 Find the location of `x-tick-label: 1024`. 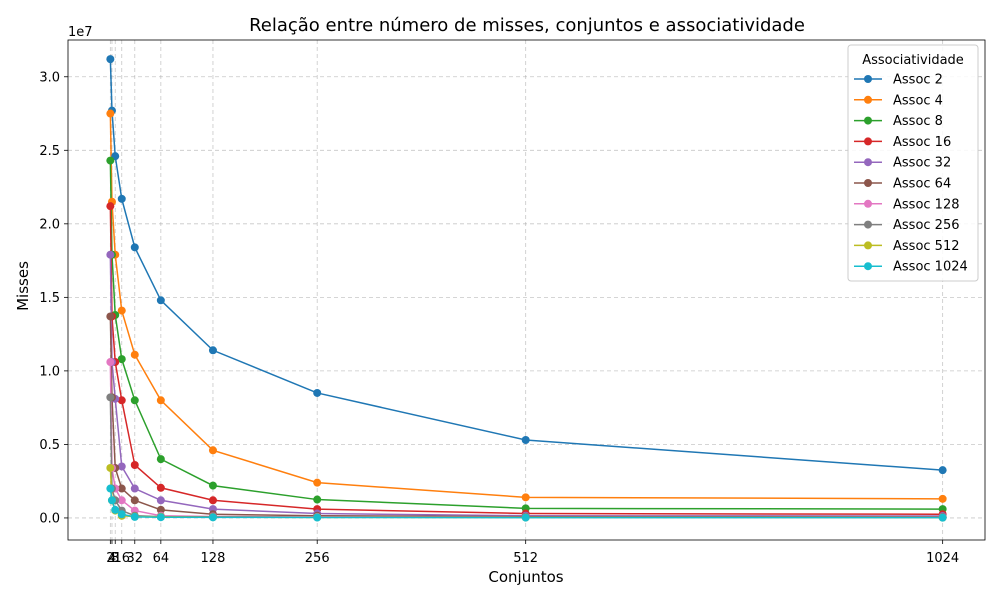

x-tick-label: 1024 is located at coordinates (942, 558).